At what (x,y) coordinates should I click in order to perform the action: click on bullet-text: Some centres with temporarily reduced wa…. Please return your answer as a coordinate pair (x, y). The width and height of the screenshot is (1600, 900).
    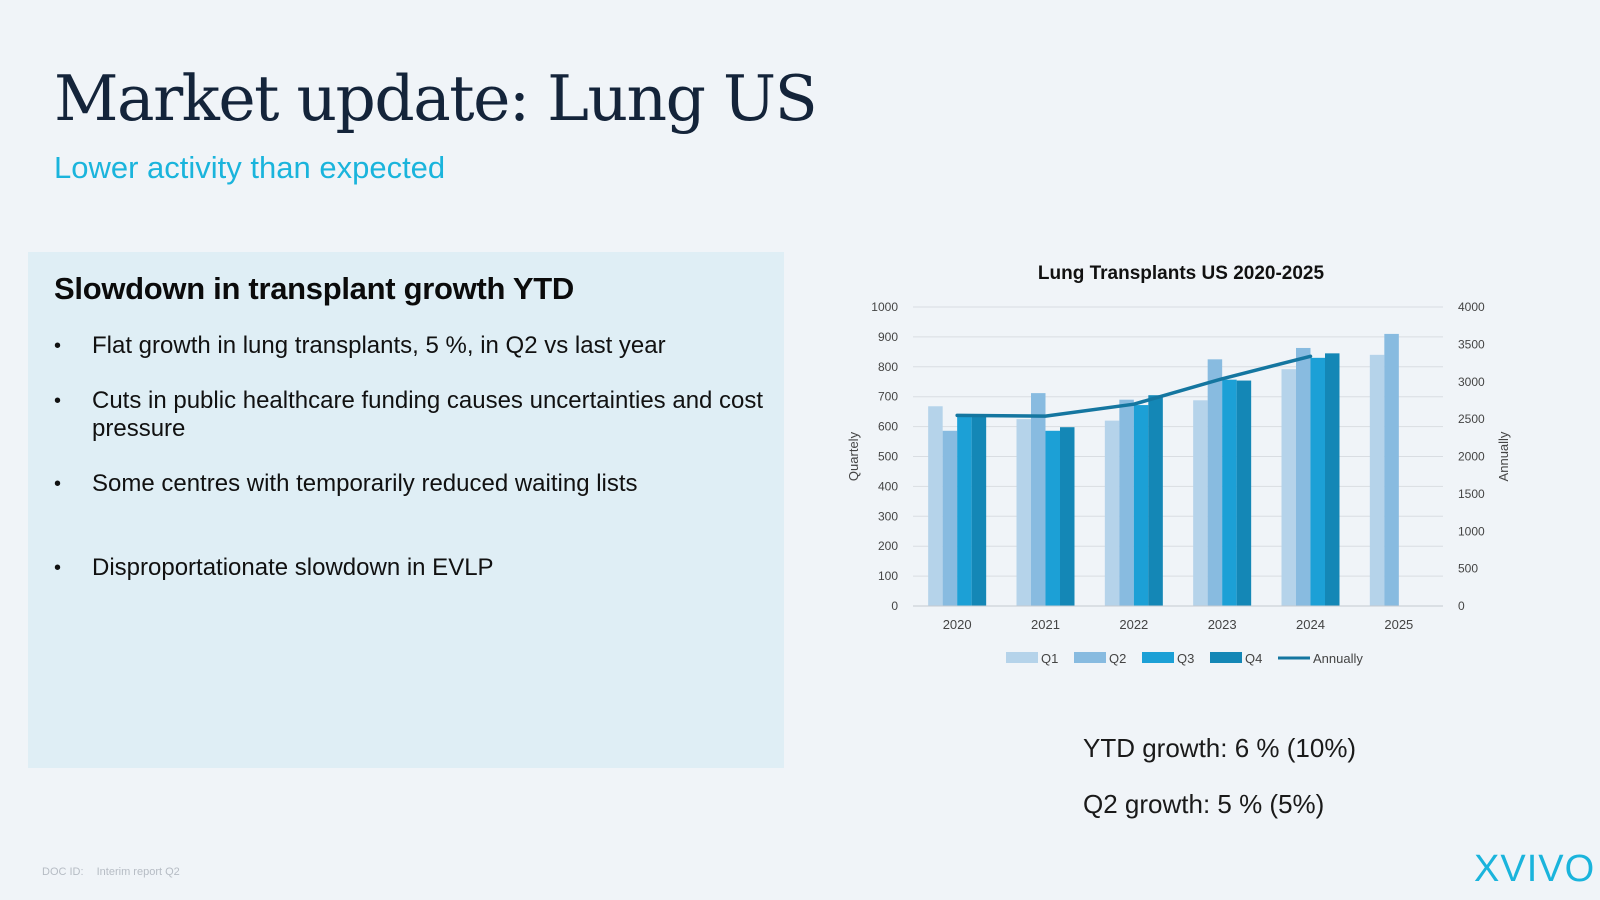
    Looking at the image, I should click on (365, 483).